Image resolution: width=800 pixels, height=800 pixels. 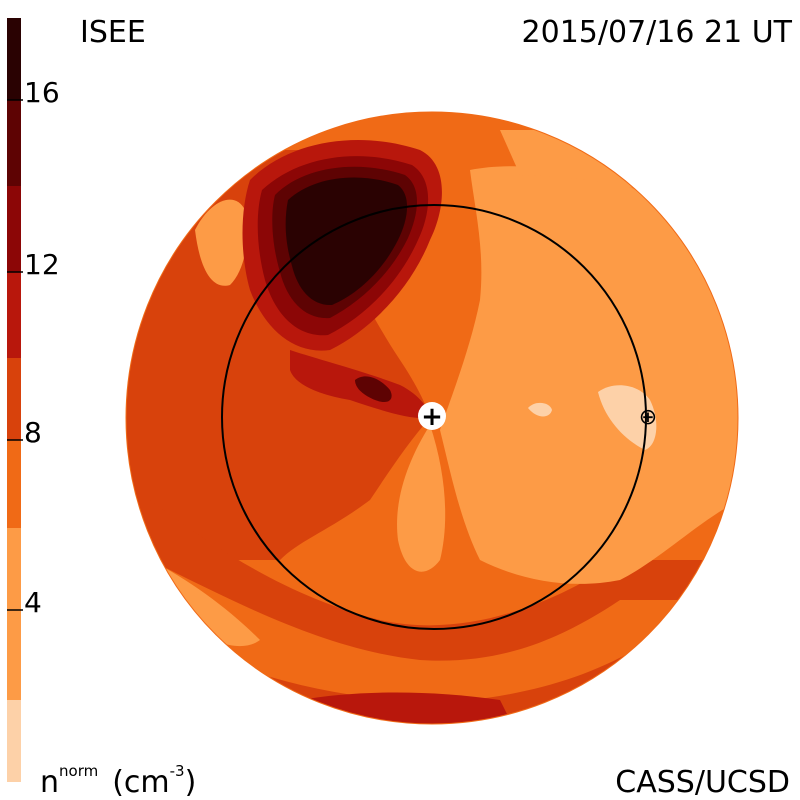 I want to click on region-left-patch, so click(x=221, y=242).